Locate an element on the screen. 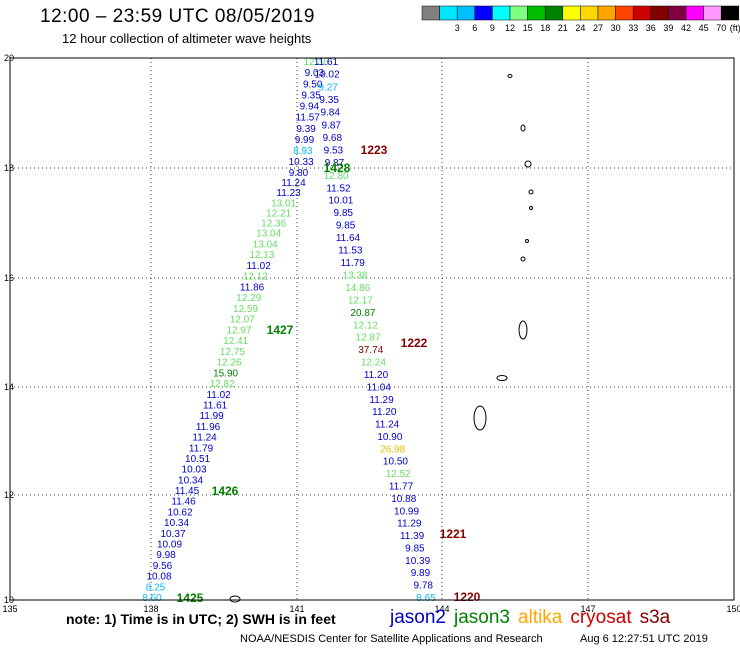 The image size is (740, 650). wave-height-value: 10.08 is located at coordinates (158, 577).